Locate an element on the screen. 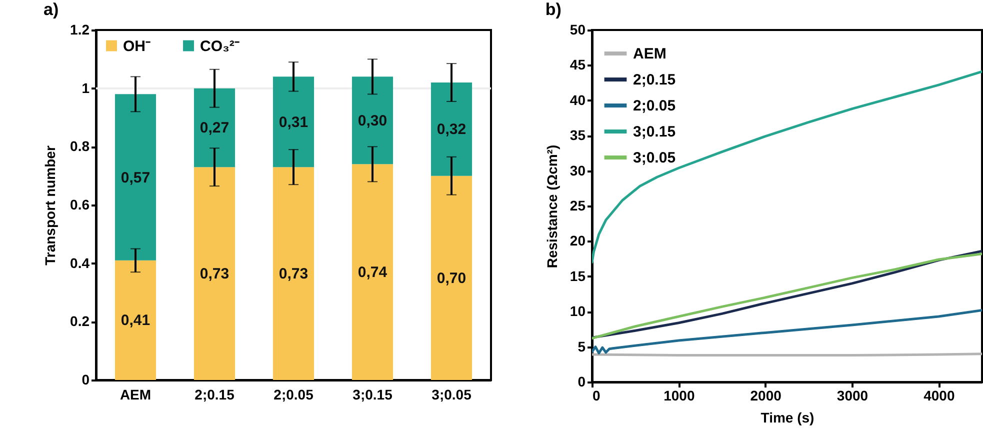 The width and height of the screenshot is (983, 441). x-tick-label: 3;0.15 is located at coordinates (372, 394).